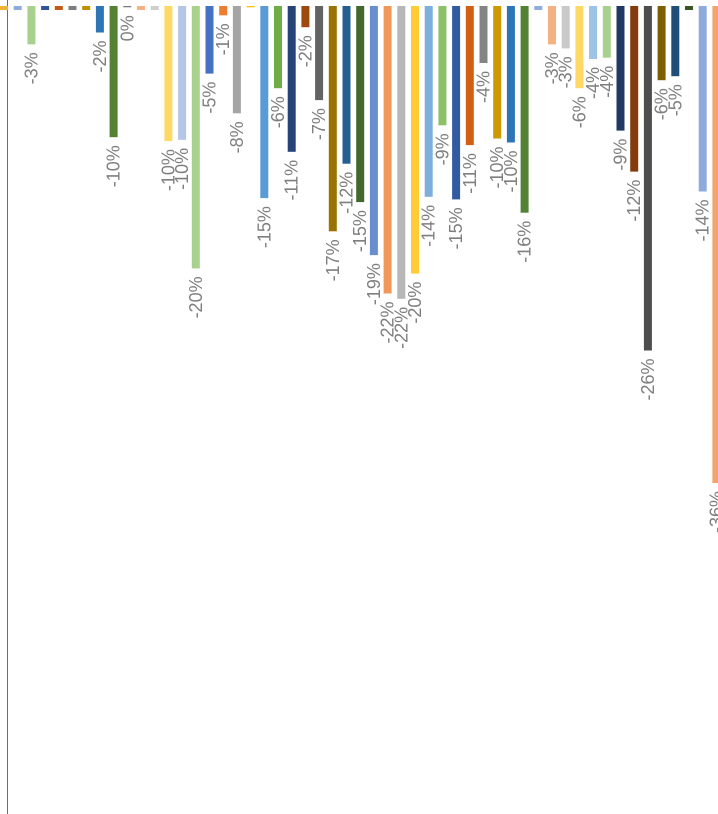 Image resolution: width=718 pixels, height=814 pixels. Describe the element at coordinates (525, 242) in the screenshot. I see `data-label: -16%` at that location.